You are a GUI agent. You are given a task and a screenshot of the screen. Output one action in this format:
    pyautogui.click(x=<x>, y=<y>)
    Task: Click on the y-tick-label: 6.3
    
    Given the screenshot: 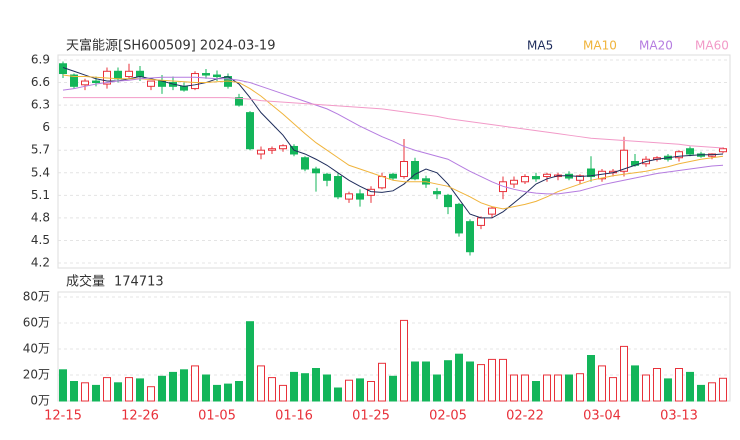 What is the action you would take?
    pyautogui.click(x=40, y=105)
    